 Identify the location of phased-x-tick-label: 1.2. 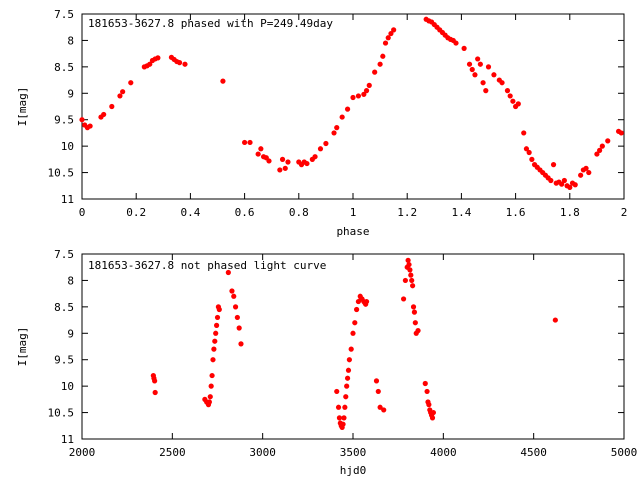
(407, 212).